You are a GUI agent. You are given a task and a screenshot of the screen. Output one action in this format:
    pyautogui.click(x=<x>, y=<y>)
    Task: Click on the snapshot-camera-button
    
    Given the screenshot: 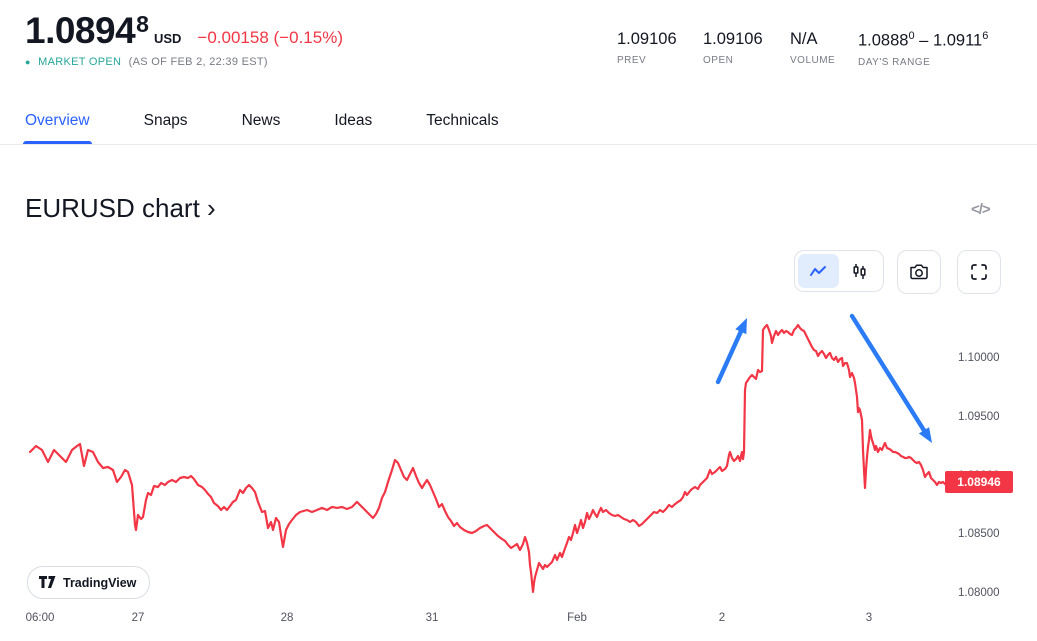 What is the action you would take?
    pyautogui.click(x=919, y=272)
    